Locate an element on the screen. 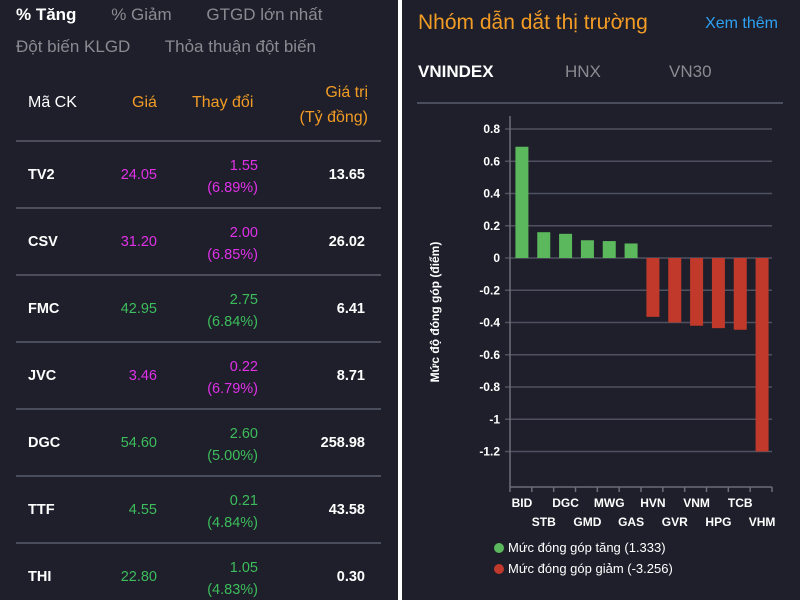 Image resolution: width=800 pixels, height=600 pixels. filter-tabs-row-2: Đột biến KLGD Thỏa thuận đột biến is located at coordinates (181, 47).